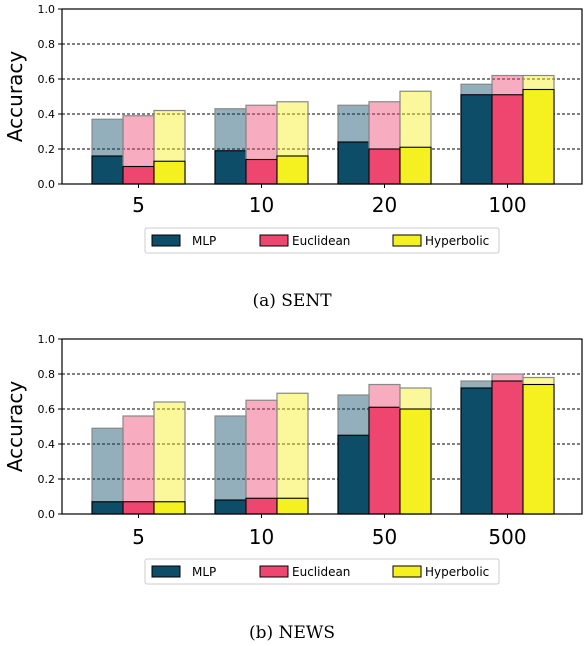  What do you see at coordinates (507, 205) in the screenshot?
I see `x-tick-label: 100` at bounding box center [507, 205].